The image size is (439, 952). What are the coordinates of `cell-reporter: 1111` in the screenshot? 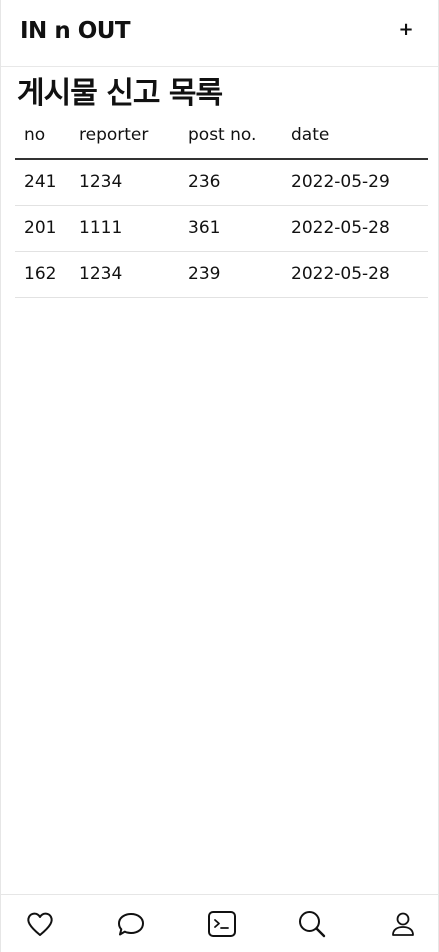 It's located at (124, 228).